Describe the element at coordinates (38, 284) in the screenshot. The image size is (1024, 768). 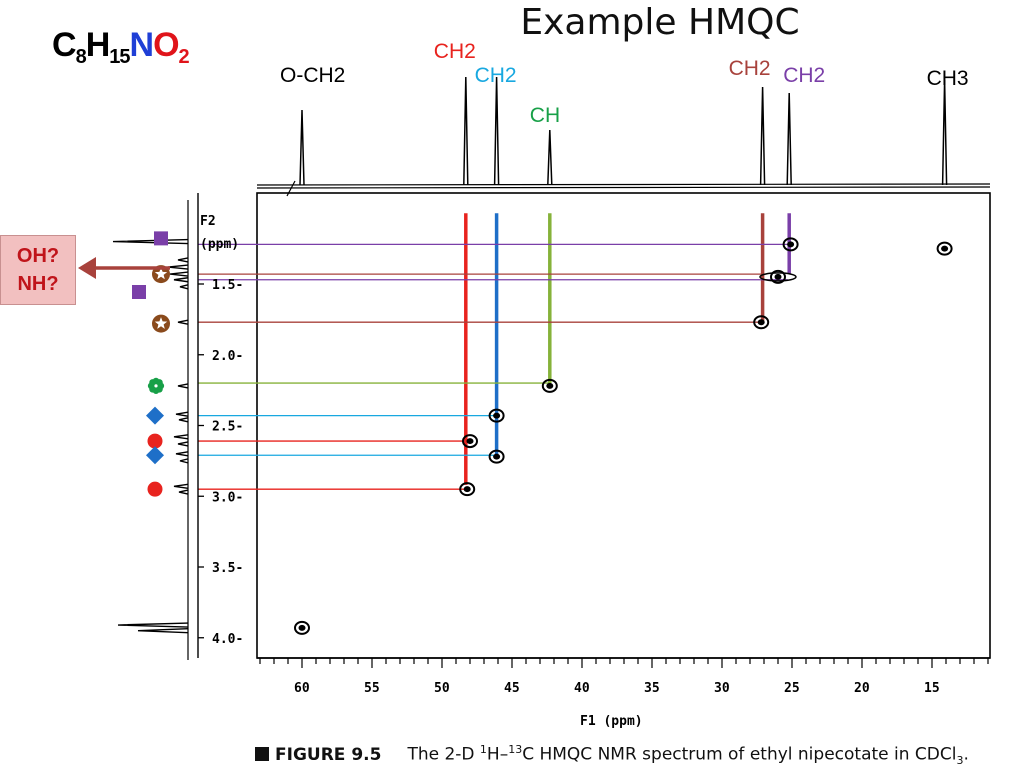
I see `callout-line-nh: NH?` at that location.